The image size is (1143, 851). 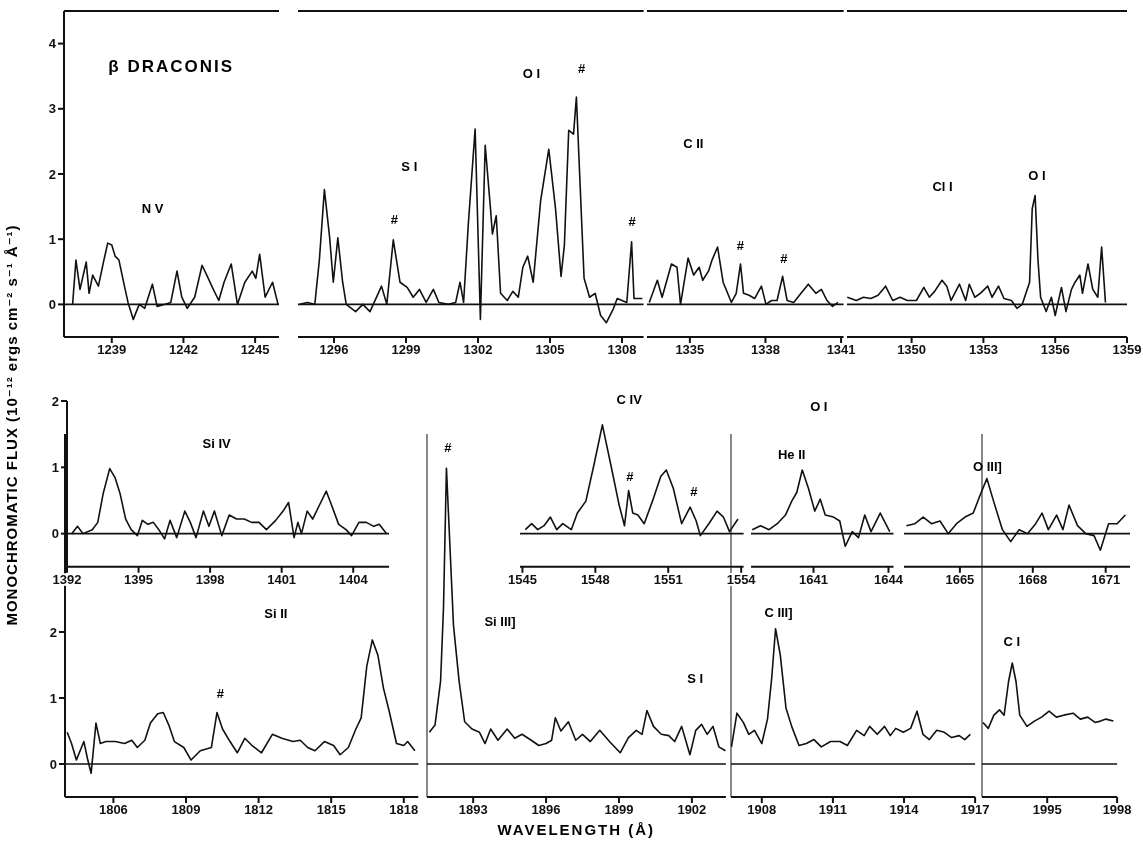 What do you see at coordinates (353, 579) in the screenshot?
I see `x-tick-label: 1404` at bounding box center [353, 579].